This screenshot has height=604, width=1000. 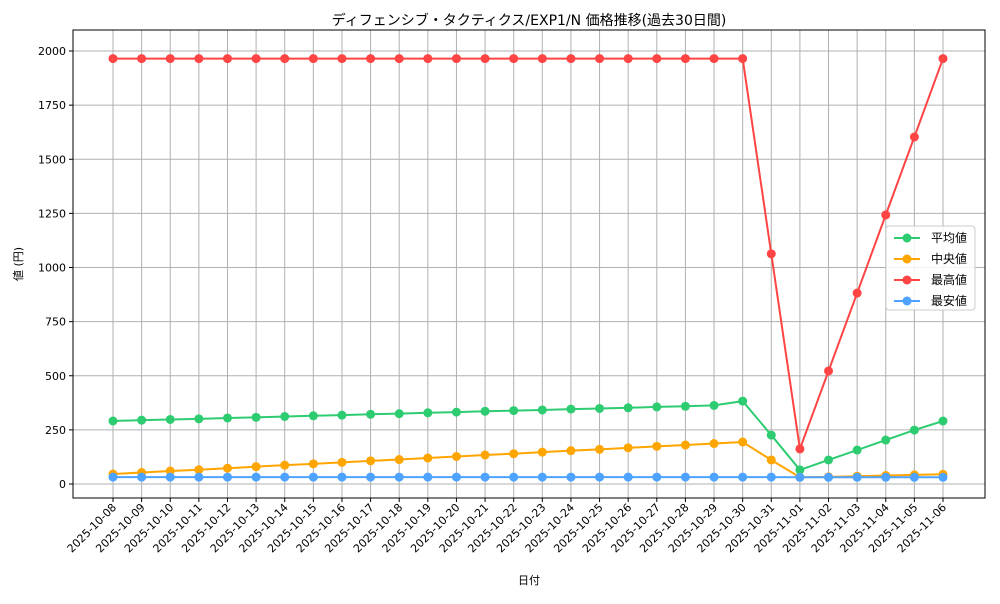 I want to click on y-tick-label: 1750, so click(x=52, y=105).